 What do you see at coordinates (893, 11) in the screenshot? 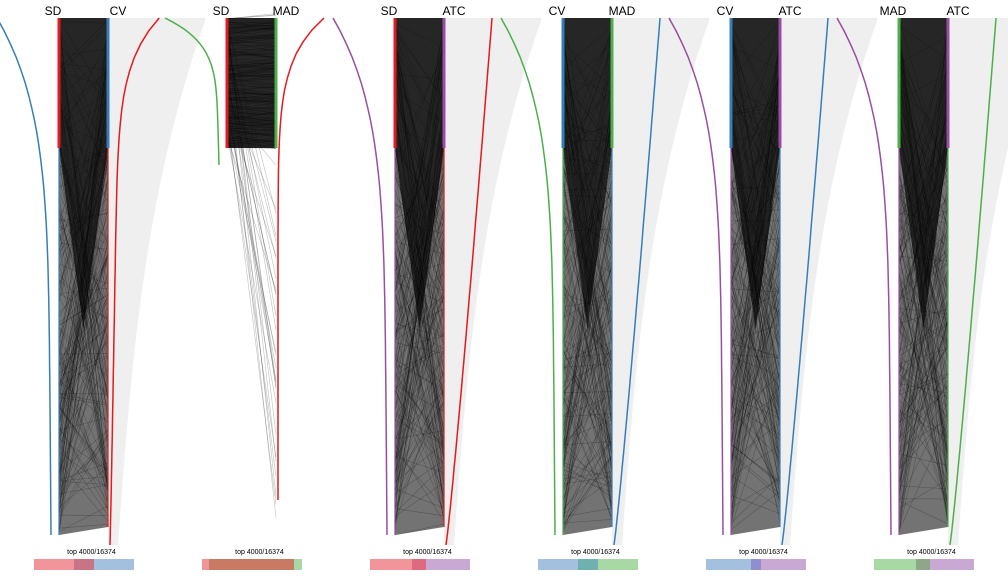
I see `left-metric-label: MAD` at bounding box center [893, 11].